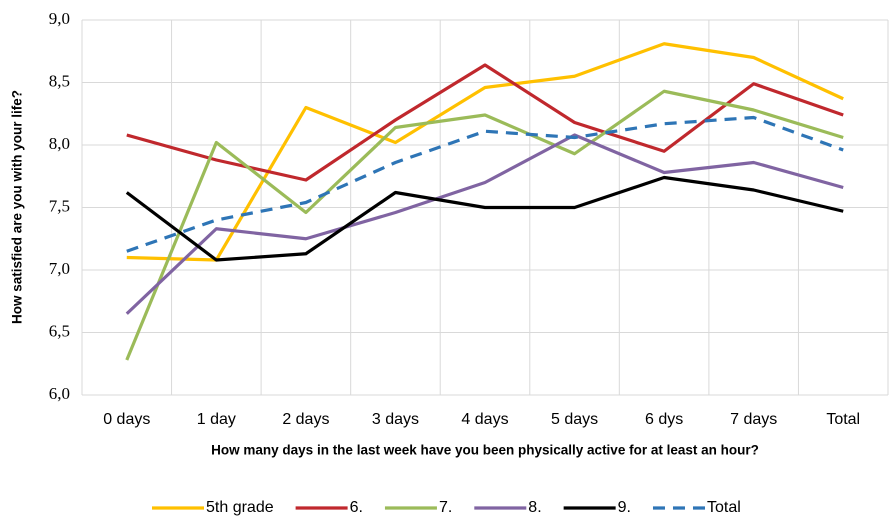 Image resolution: width=890 pixels, height=519 pixels. What do you see at coordinates (484, 218) in the screenshot?
I see `series-line` at bounding box center [484, 218].